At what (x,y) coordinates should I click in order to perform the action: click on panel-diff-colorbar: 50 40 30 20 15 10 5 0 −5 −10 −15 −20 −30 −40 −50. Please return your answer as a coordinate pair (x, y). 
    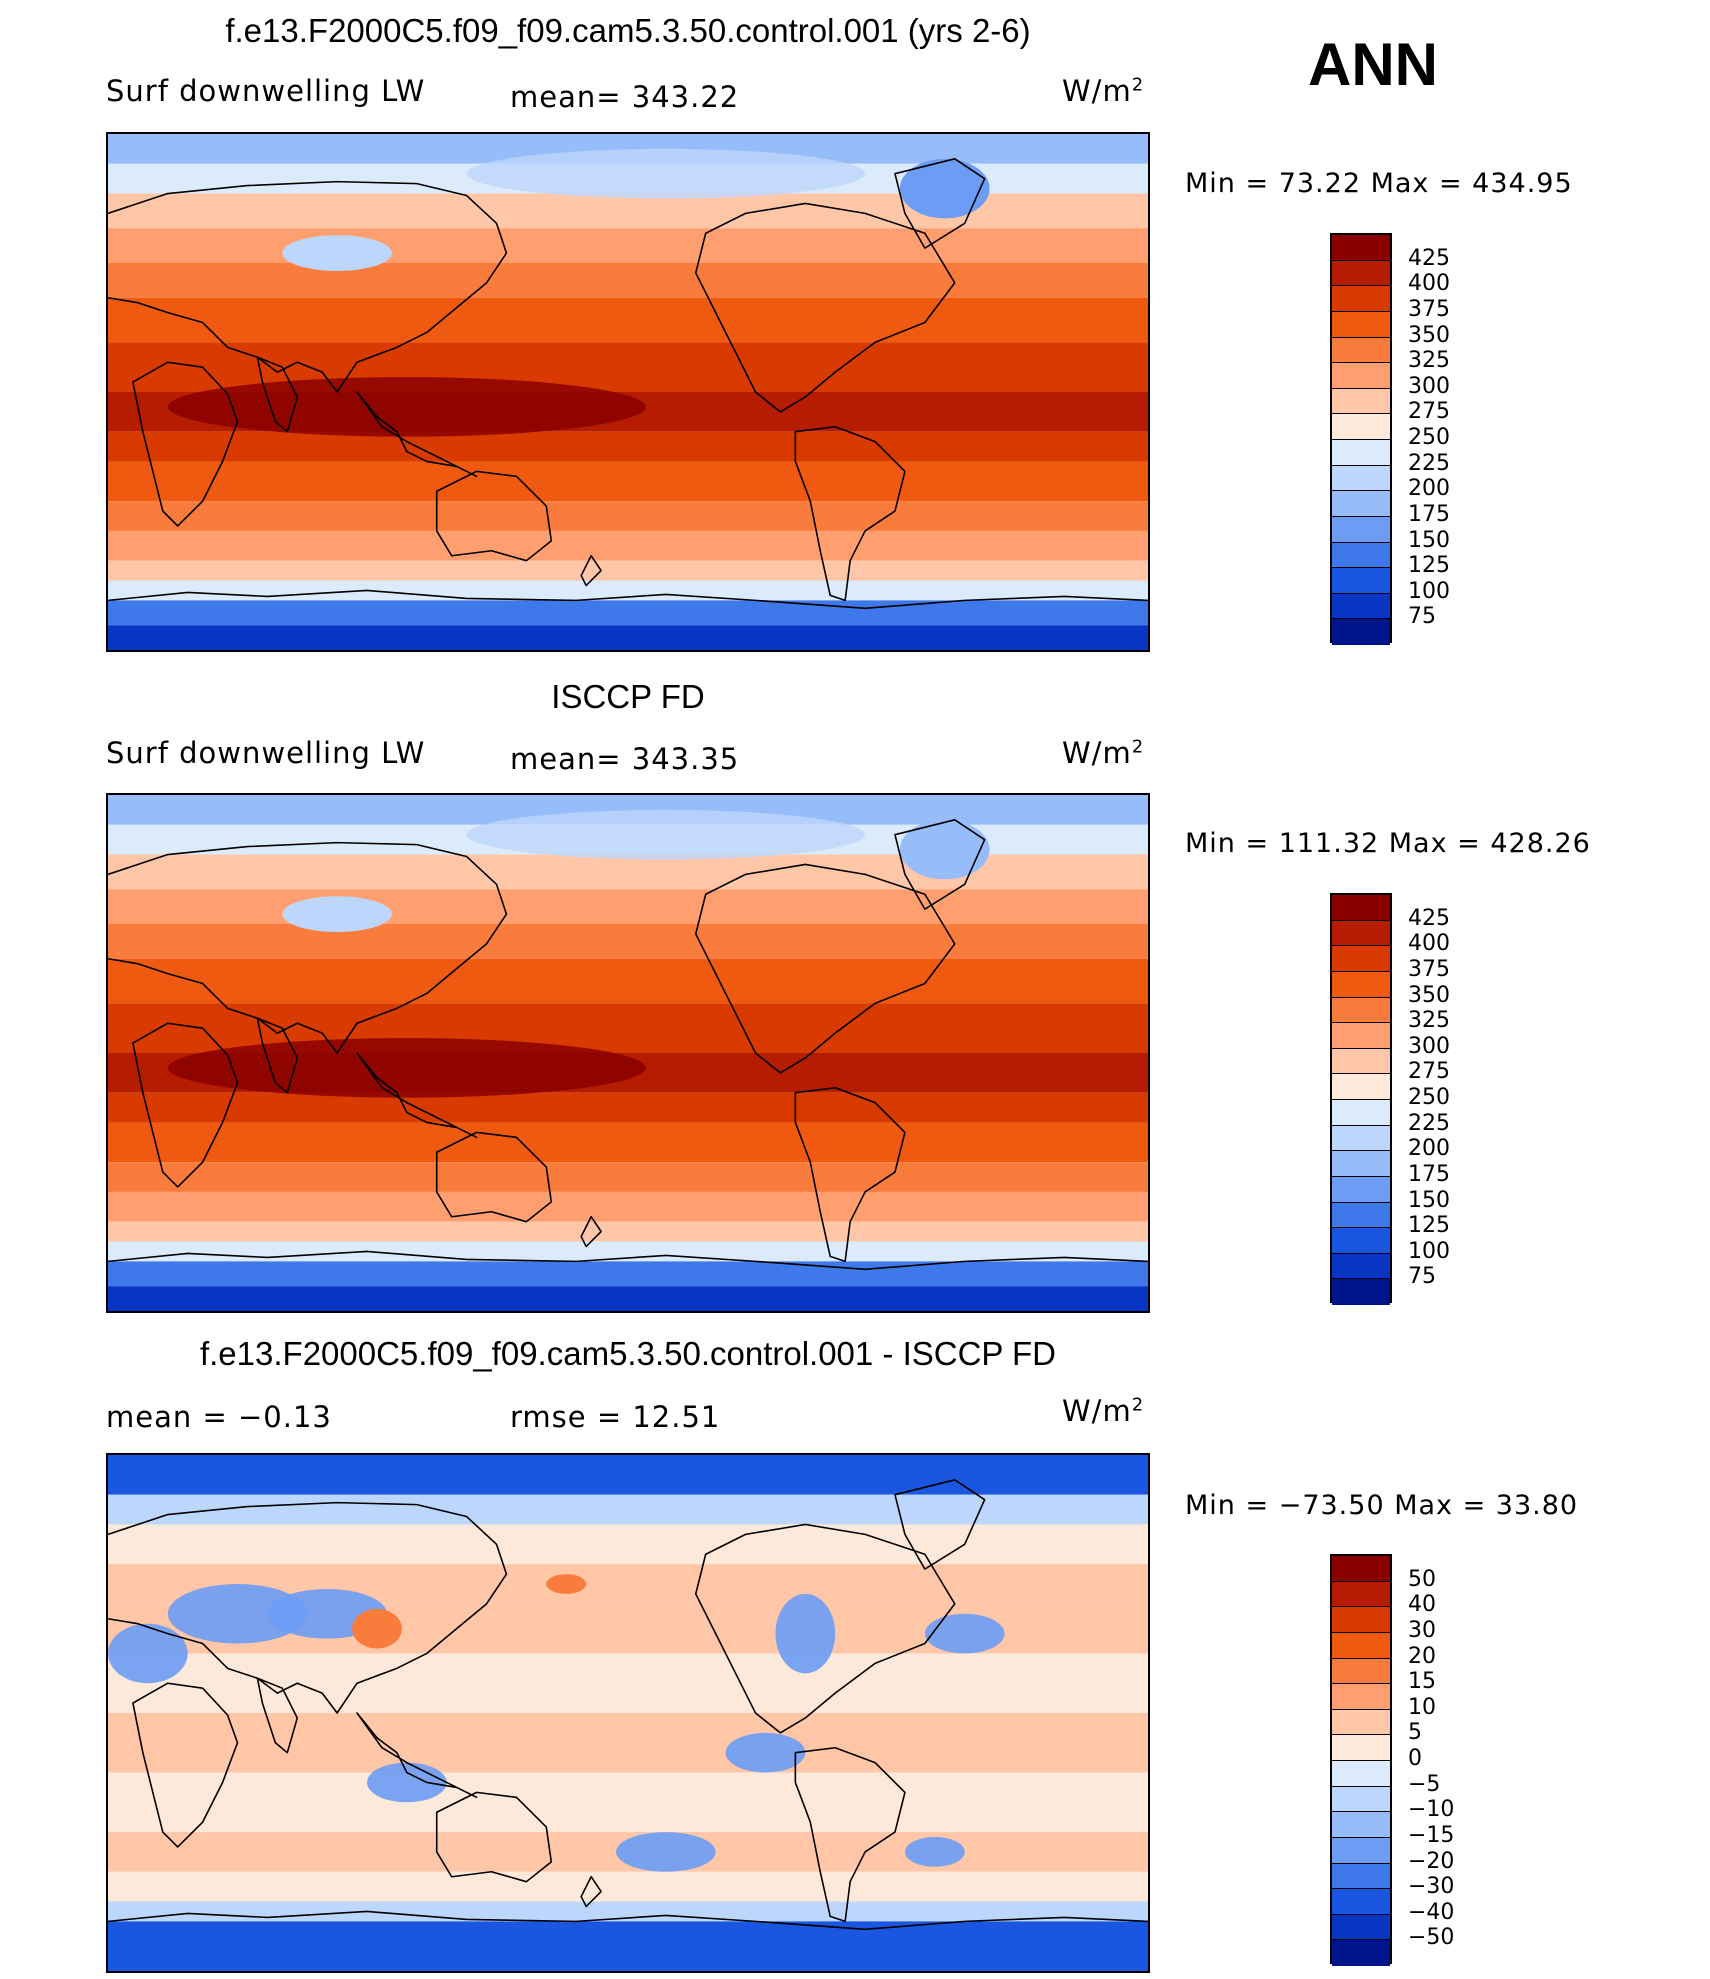
    Looking at the image, I should click on (1392, 1760).